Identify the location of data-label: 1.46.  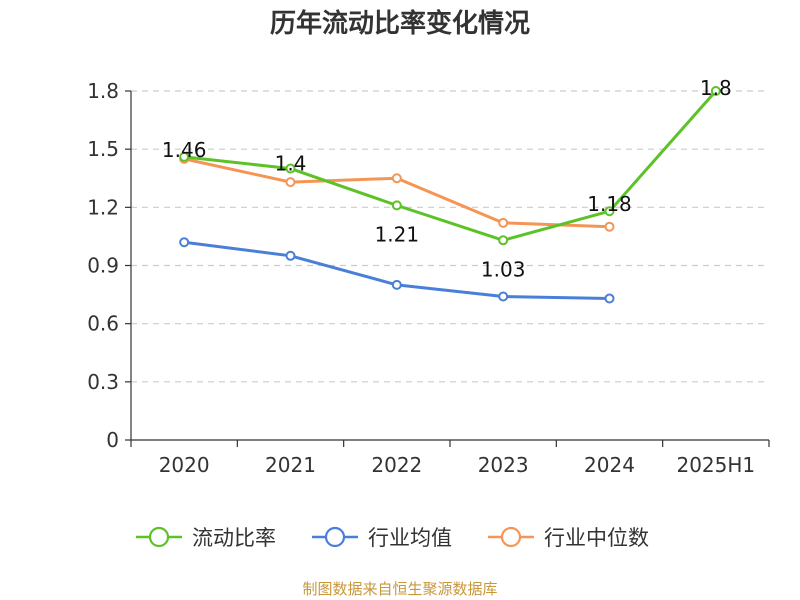
(184, 150).